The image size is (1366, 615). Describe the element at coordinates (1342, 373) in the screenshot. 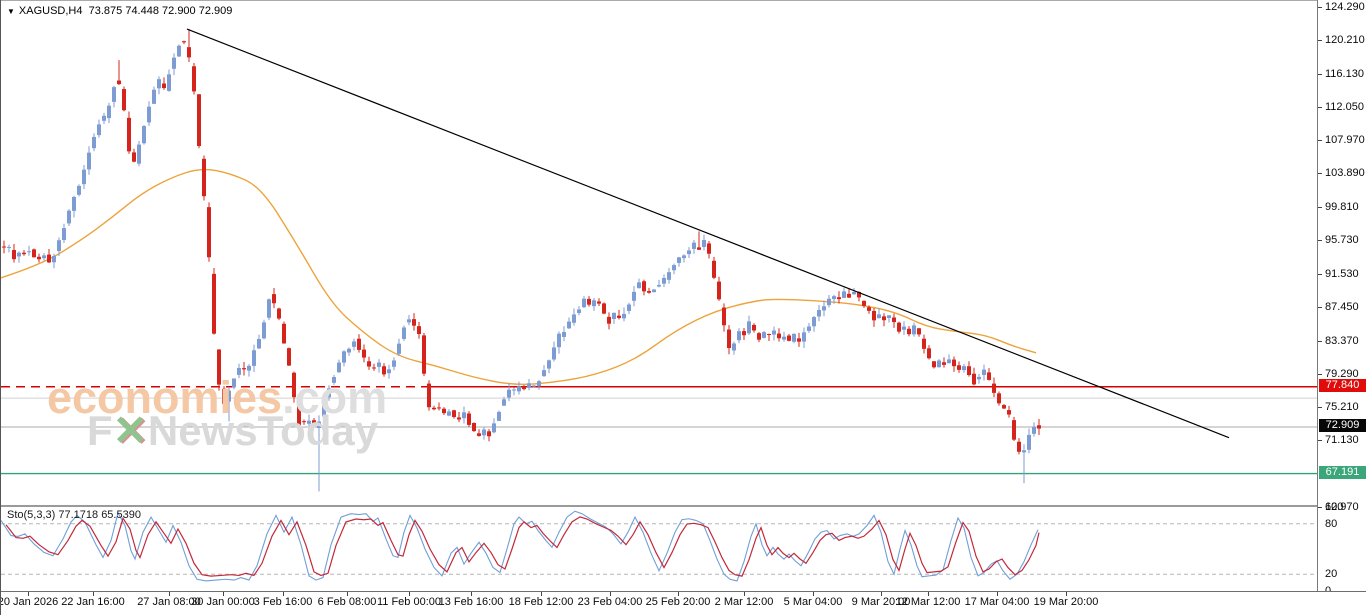

I see `price-axis-label: 79.290` at that location.